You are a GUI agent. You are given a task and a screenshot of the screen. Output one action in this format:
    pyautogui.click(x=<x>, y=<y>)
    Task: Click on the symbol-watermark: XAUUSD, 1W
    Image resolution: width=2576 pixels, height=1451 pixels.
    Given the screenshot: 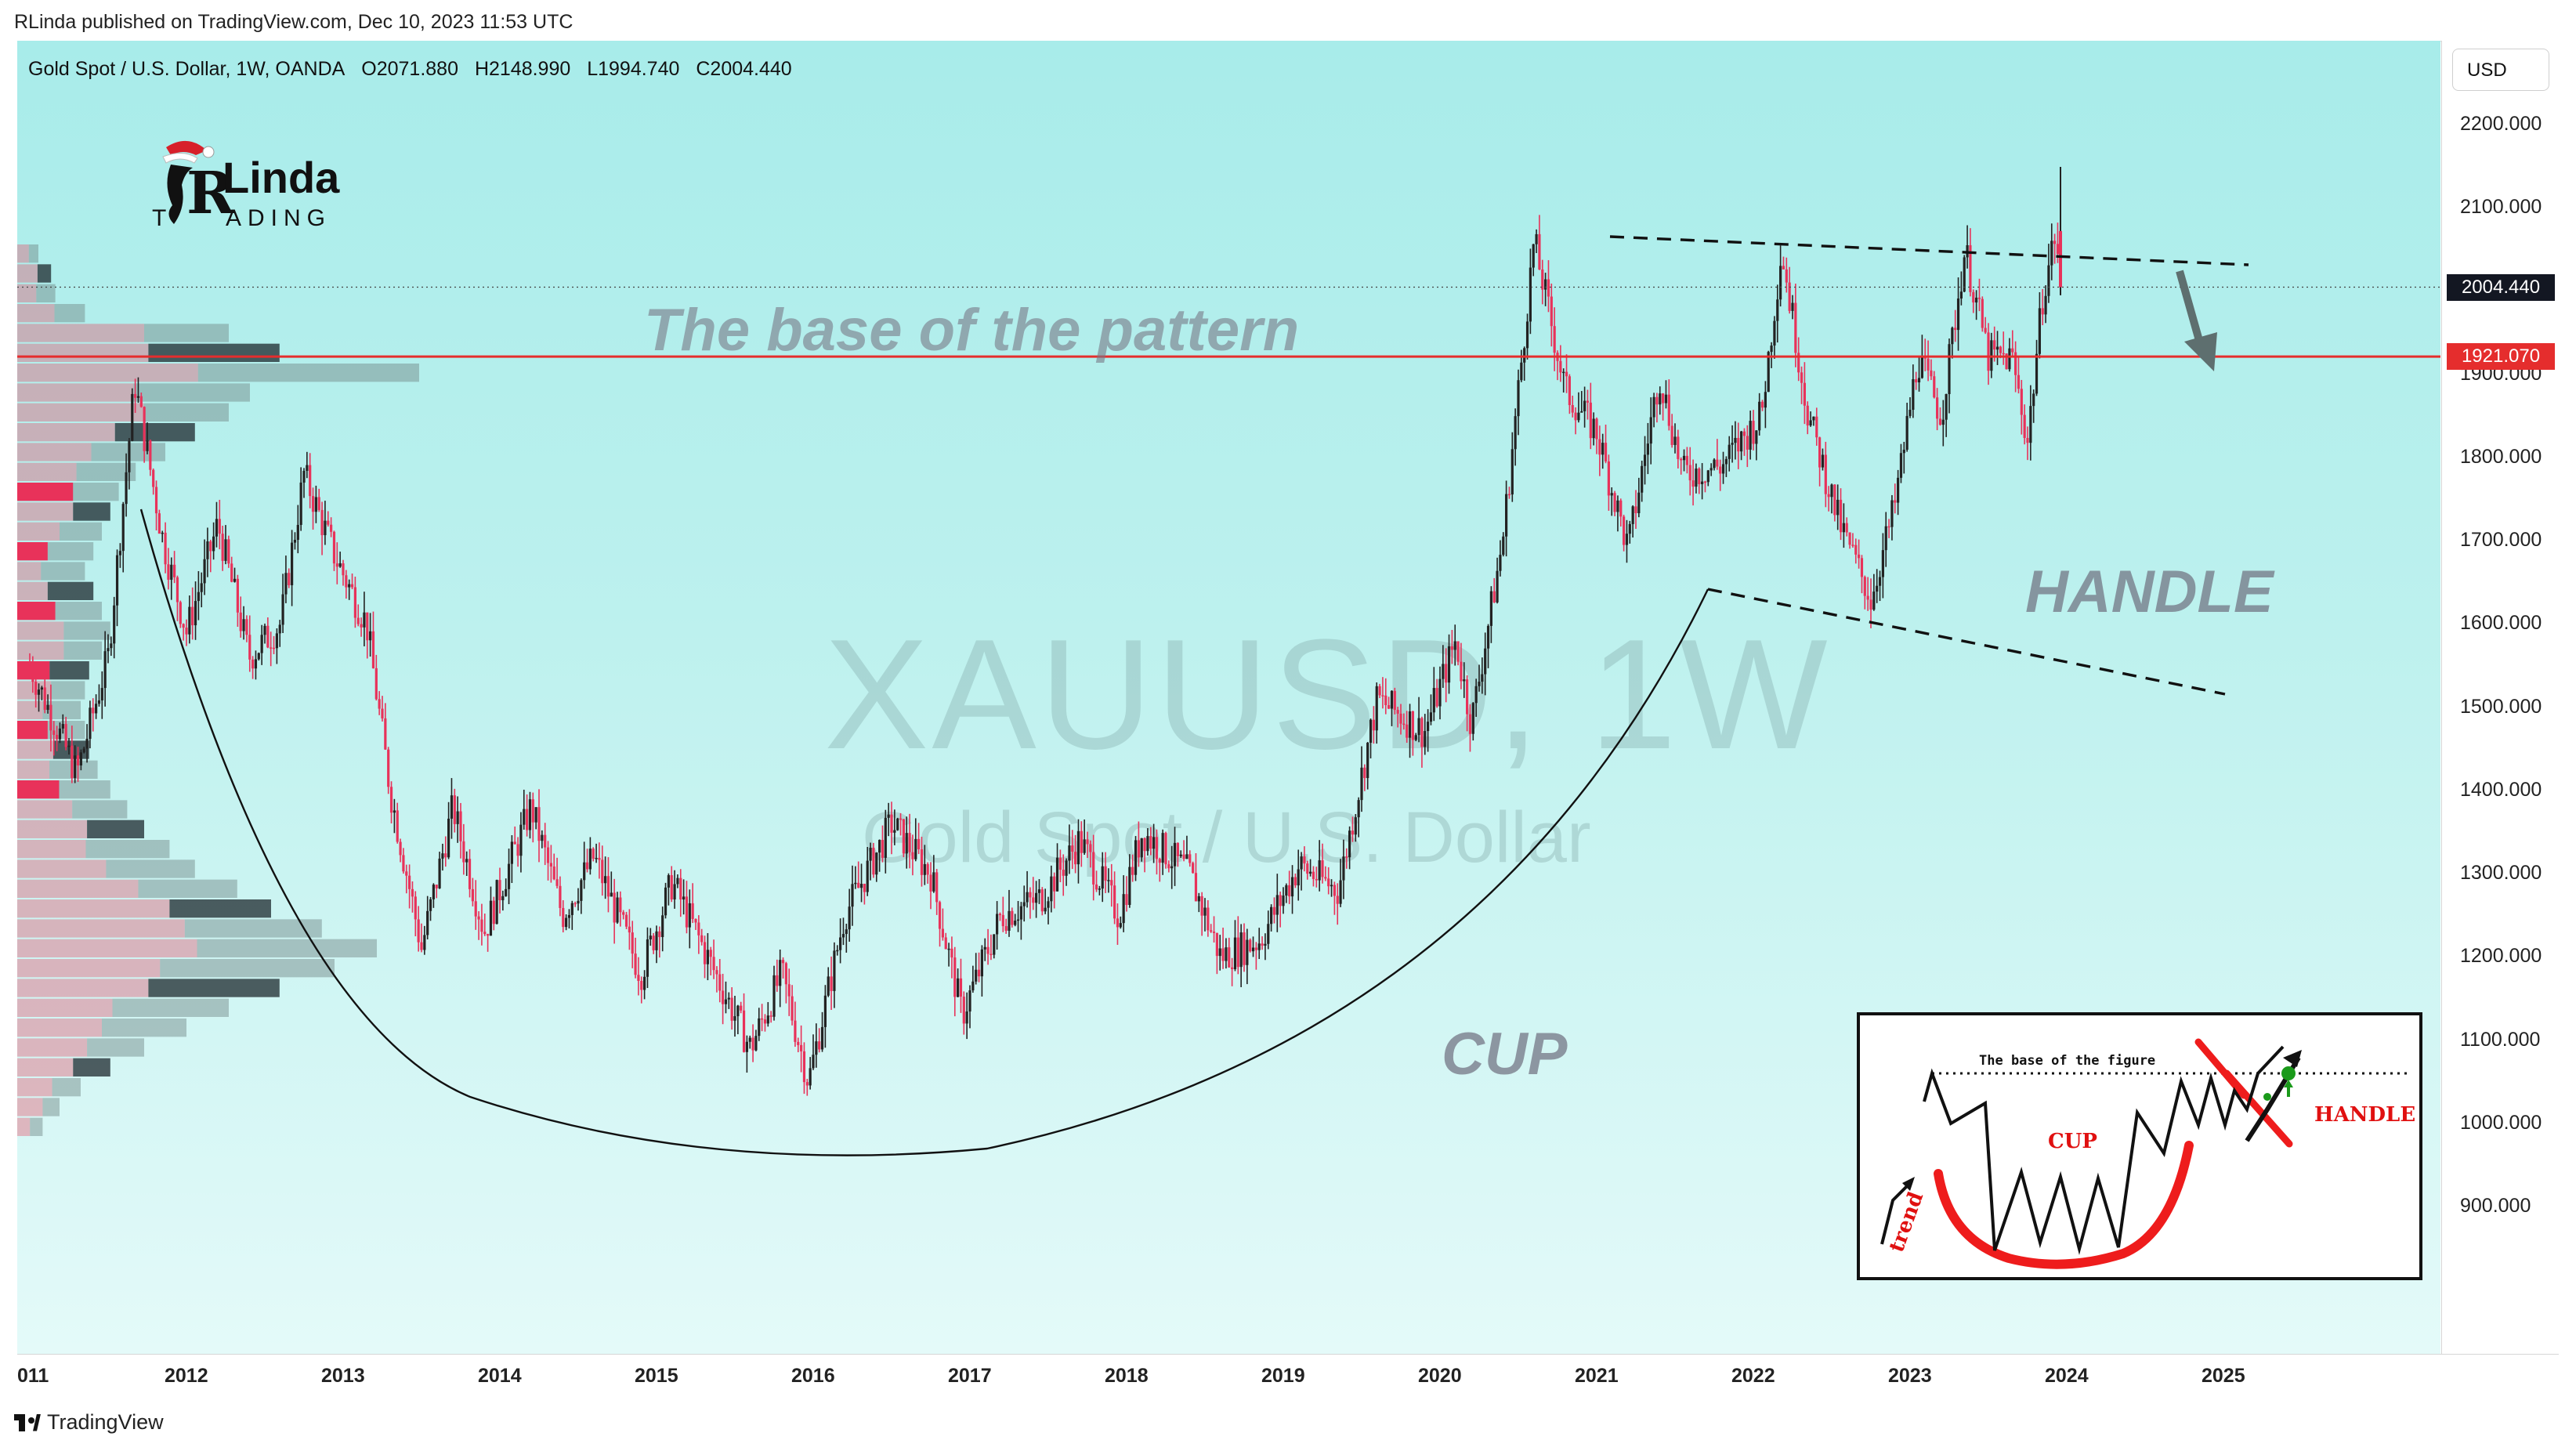 What is the action you would take?
    pyautogui.click(x=1327, y=694)
    